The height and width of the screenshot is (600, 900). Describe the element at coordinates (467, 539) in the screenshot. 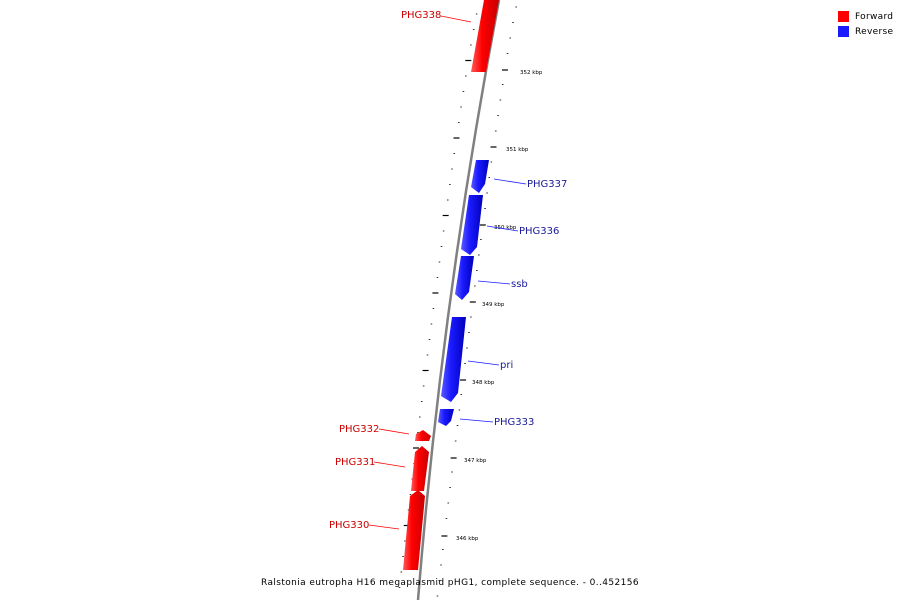

I see `ruler-label: 346 kbp` at that location.